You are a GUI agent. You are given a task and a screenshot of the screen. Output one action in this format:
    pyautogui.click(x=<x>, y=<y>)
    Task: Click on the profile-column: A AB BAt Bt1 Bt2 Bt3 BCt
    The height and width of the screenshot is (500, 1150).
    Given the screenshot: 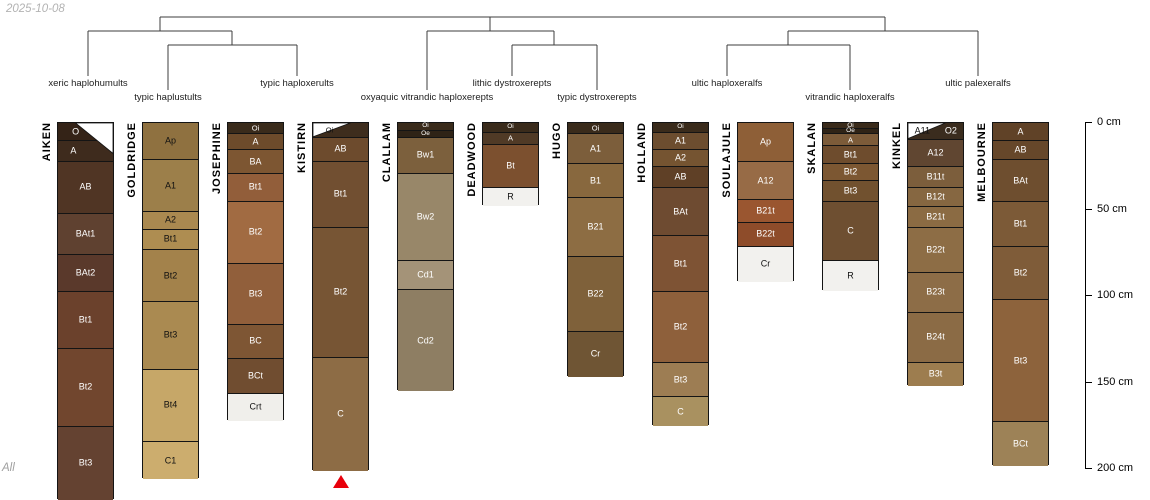 What is the action you would take?
    pyautogui.click(x=1020, y=294)
    